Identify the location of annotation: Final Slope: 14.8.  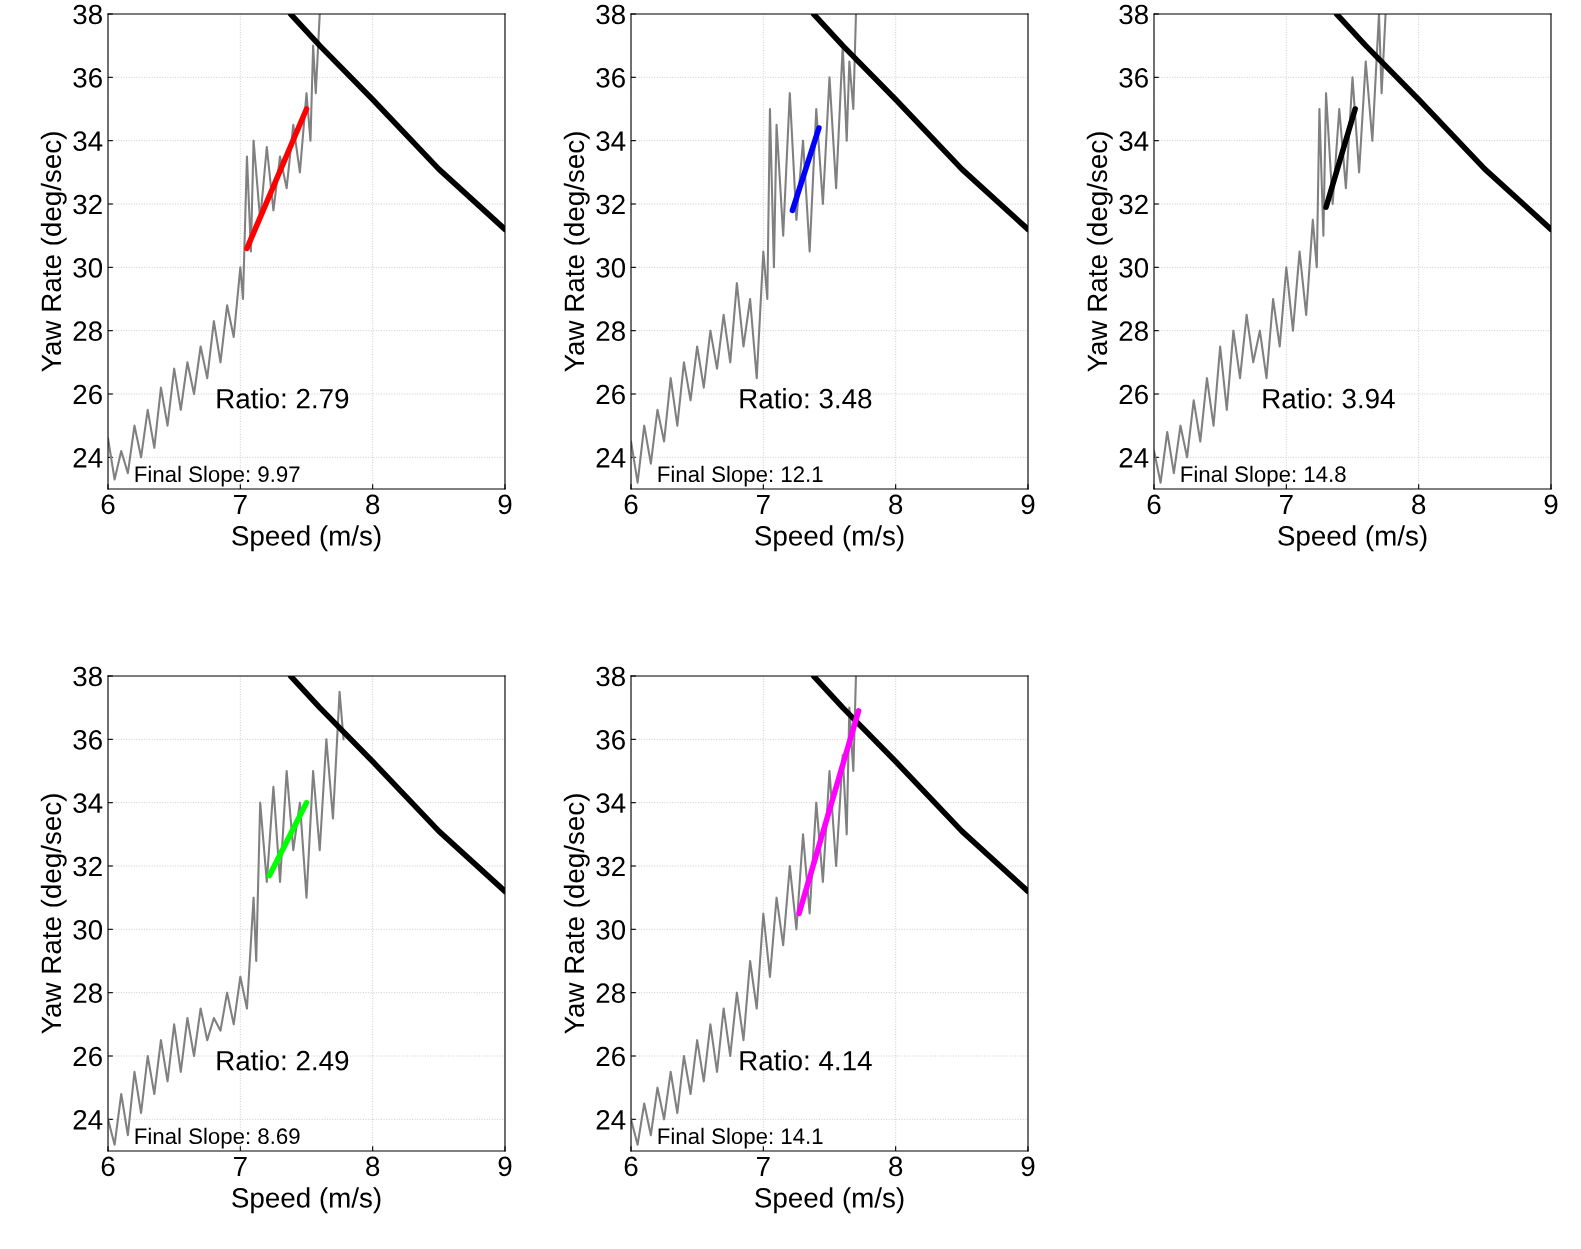
(1263, 476).